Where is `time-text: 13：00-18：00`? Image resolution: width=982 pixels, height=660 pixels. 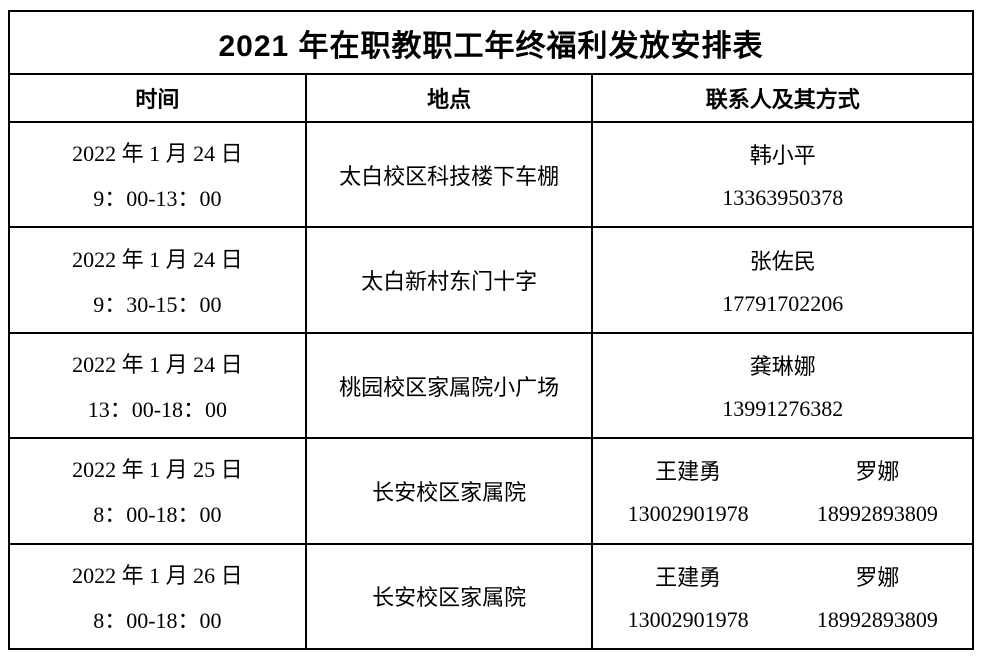
time-text: 13：00-18：00 is located at coordinates (157, 410).